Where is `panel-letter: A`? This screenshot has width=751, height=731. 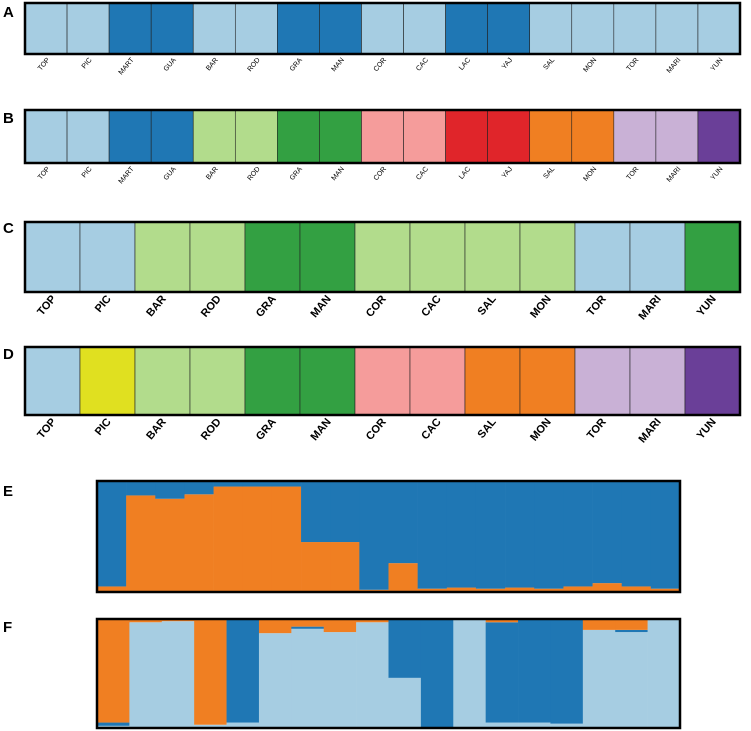
panel-letter: A is located at coordinates (8, 12).